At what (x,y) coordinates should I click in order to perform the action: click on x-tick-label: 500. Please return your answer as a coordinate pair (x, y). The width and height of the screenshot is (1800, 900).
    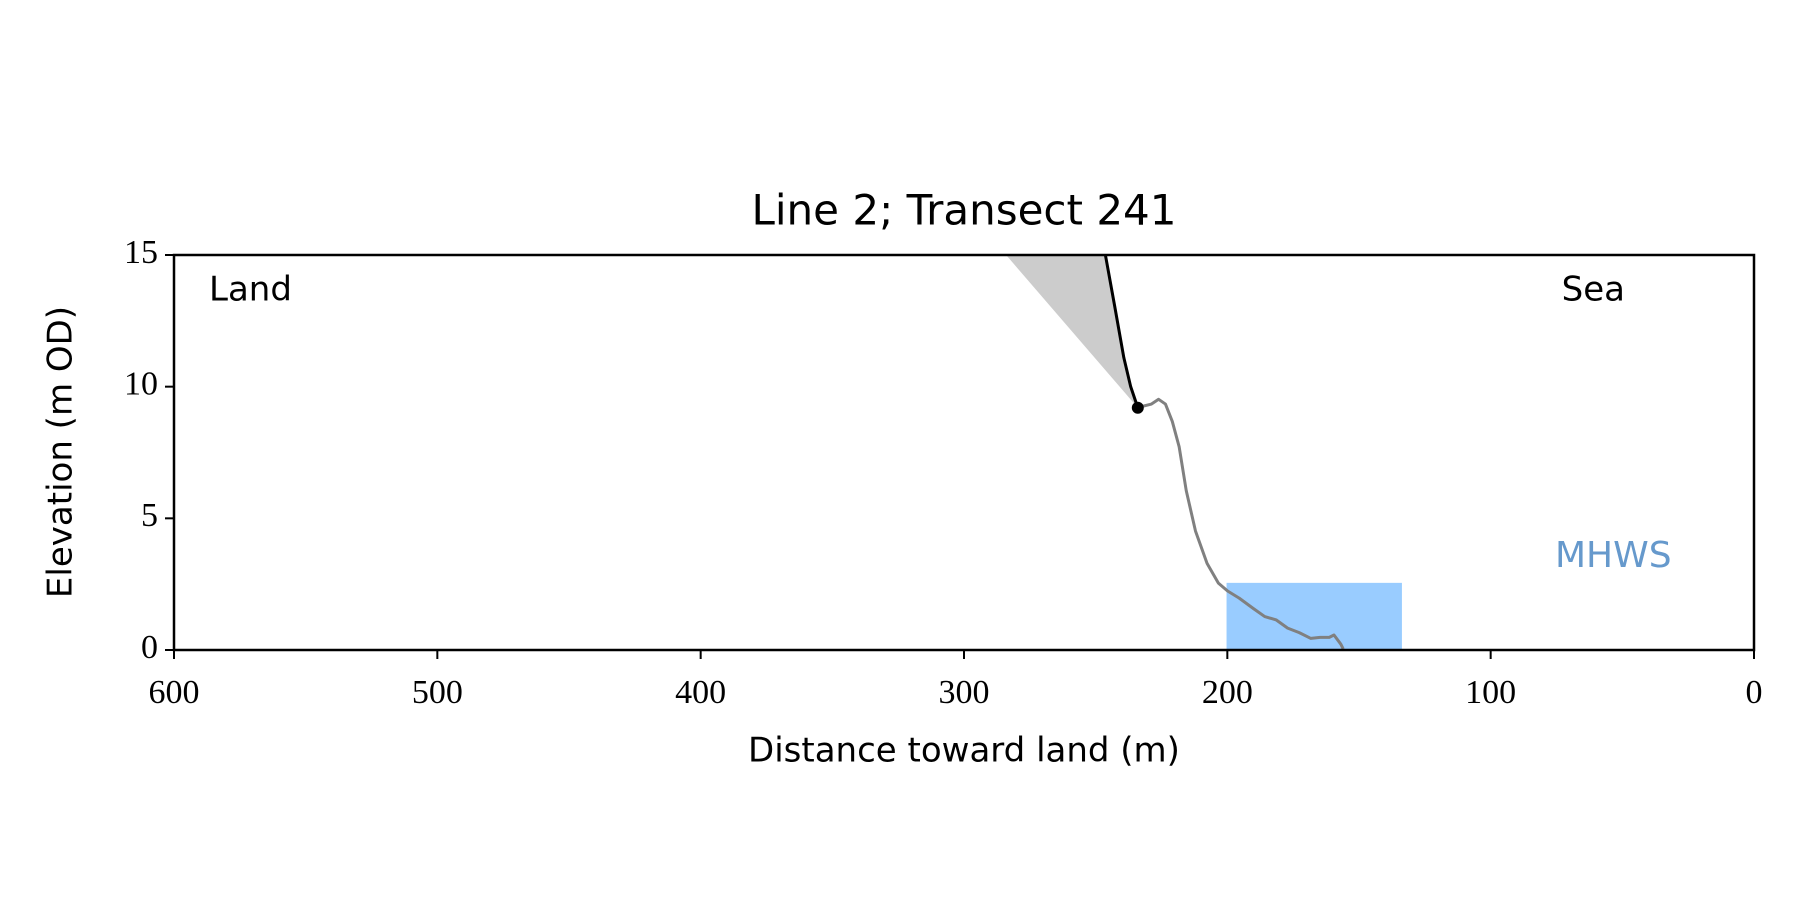
    Looking at the image, I should click on (437, 692).